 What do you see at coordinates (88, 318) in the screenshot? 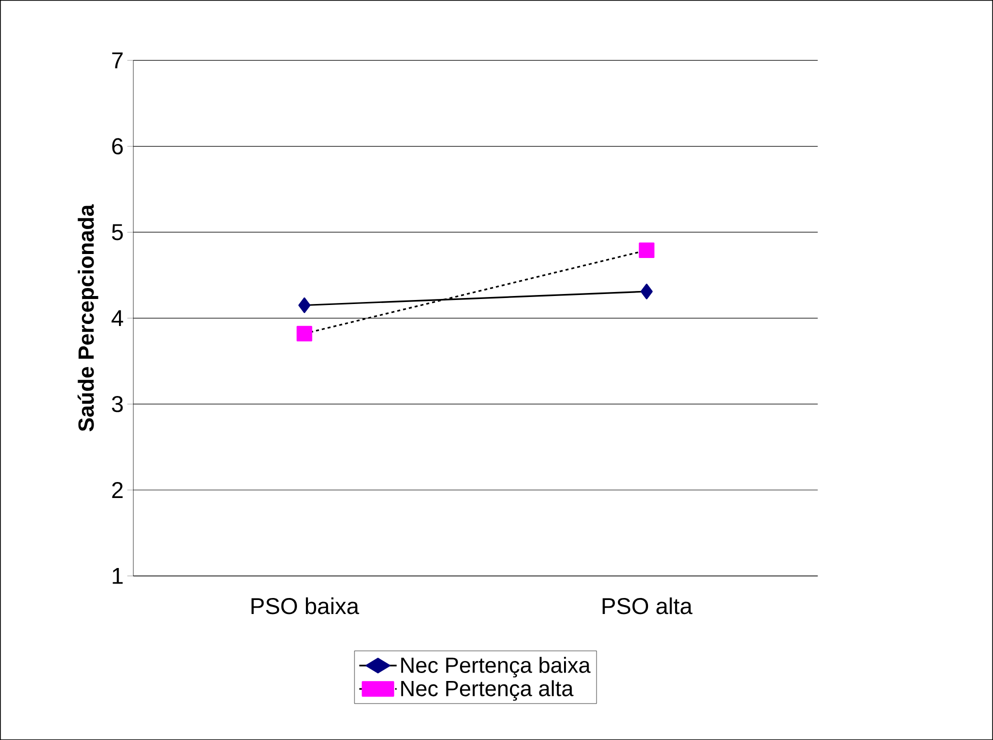
I see `y-axis-title: Saúde Percepcionada` at bounding box center [88, 318].